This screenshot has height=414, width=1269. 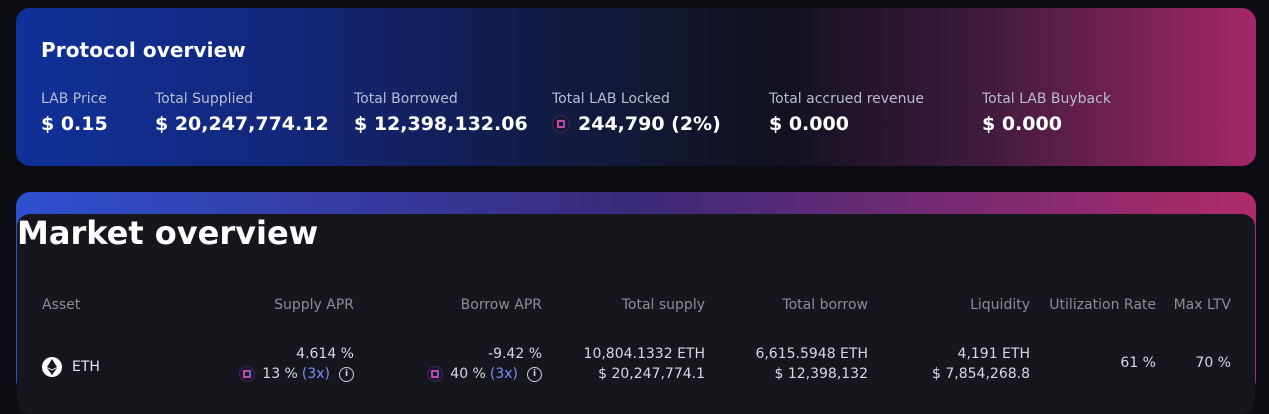 I want to click on stat-value: 244,790 (2%), so click(x=649, y=124).